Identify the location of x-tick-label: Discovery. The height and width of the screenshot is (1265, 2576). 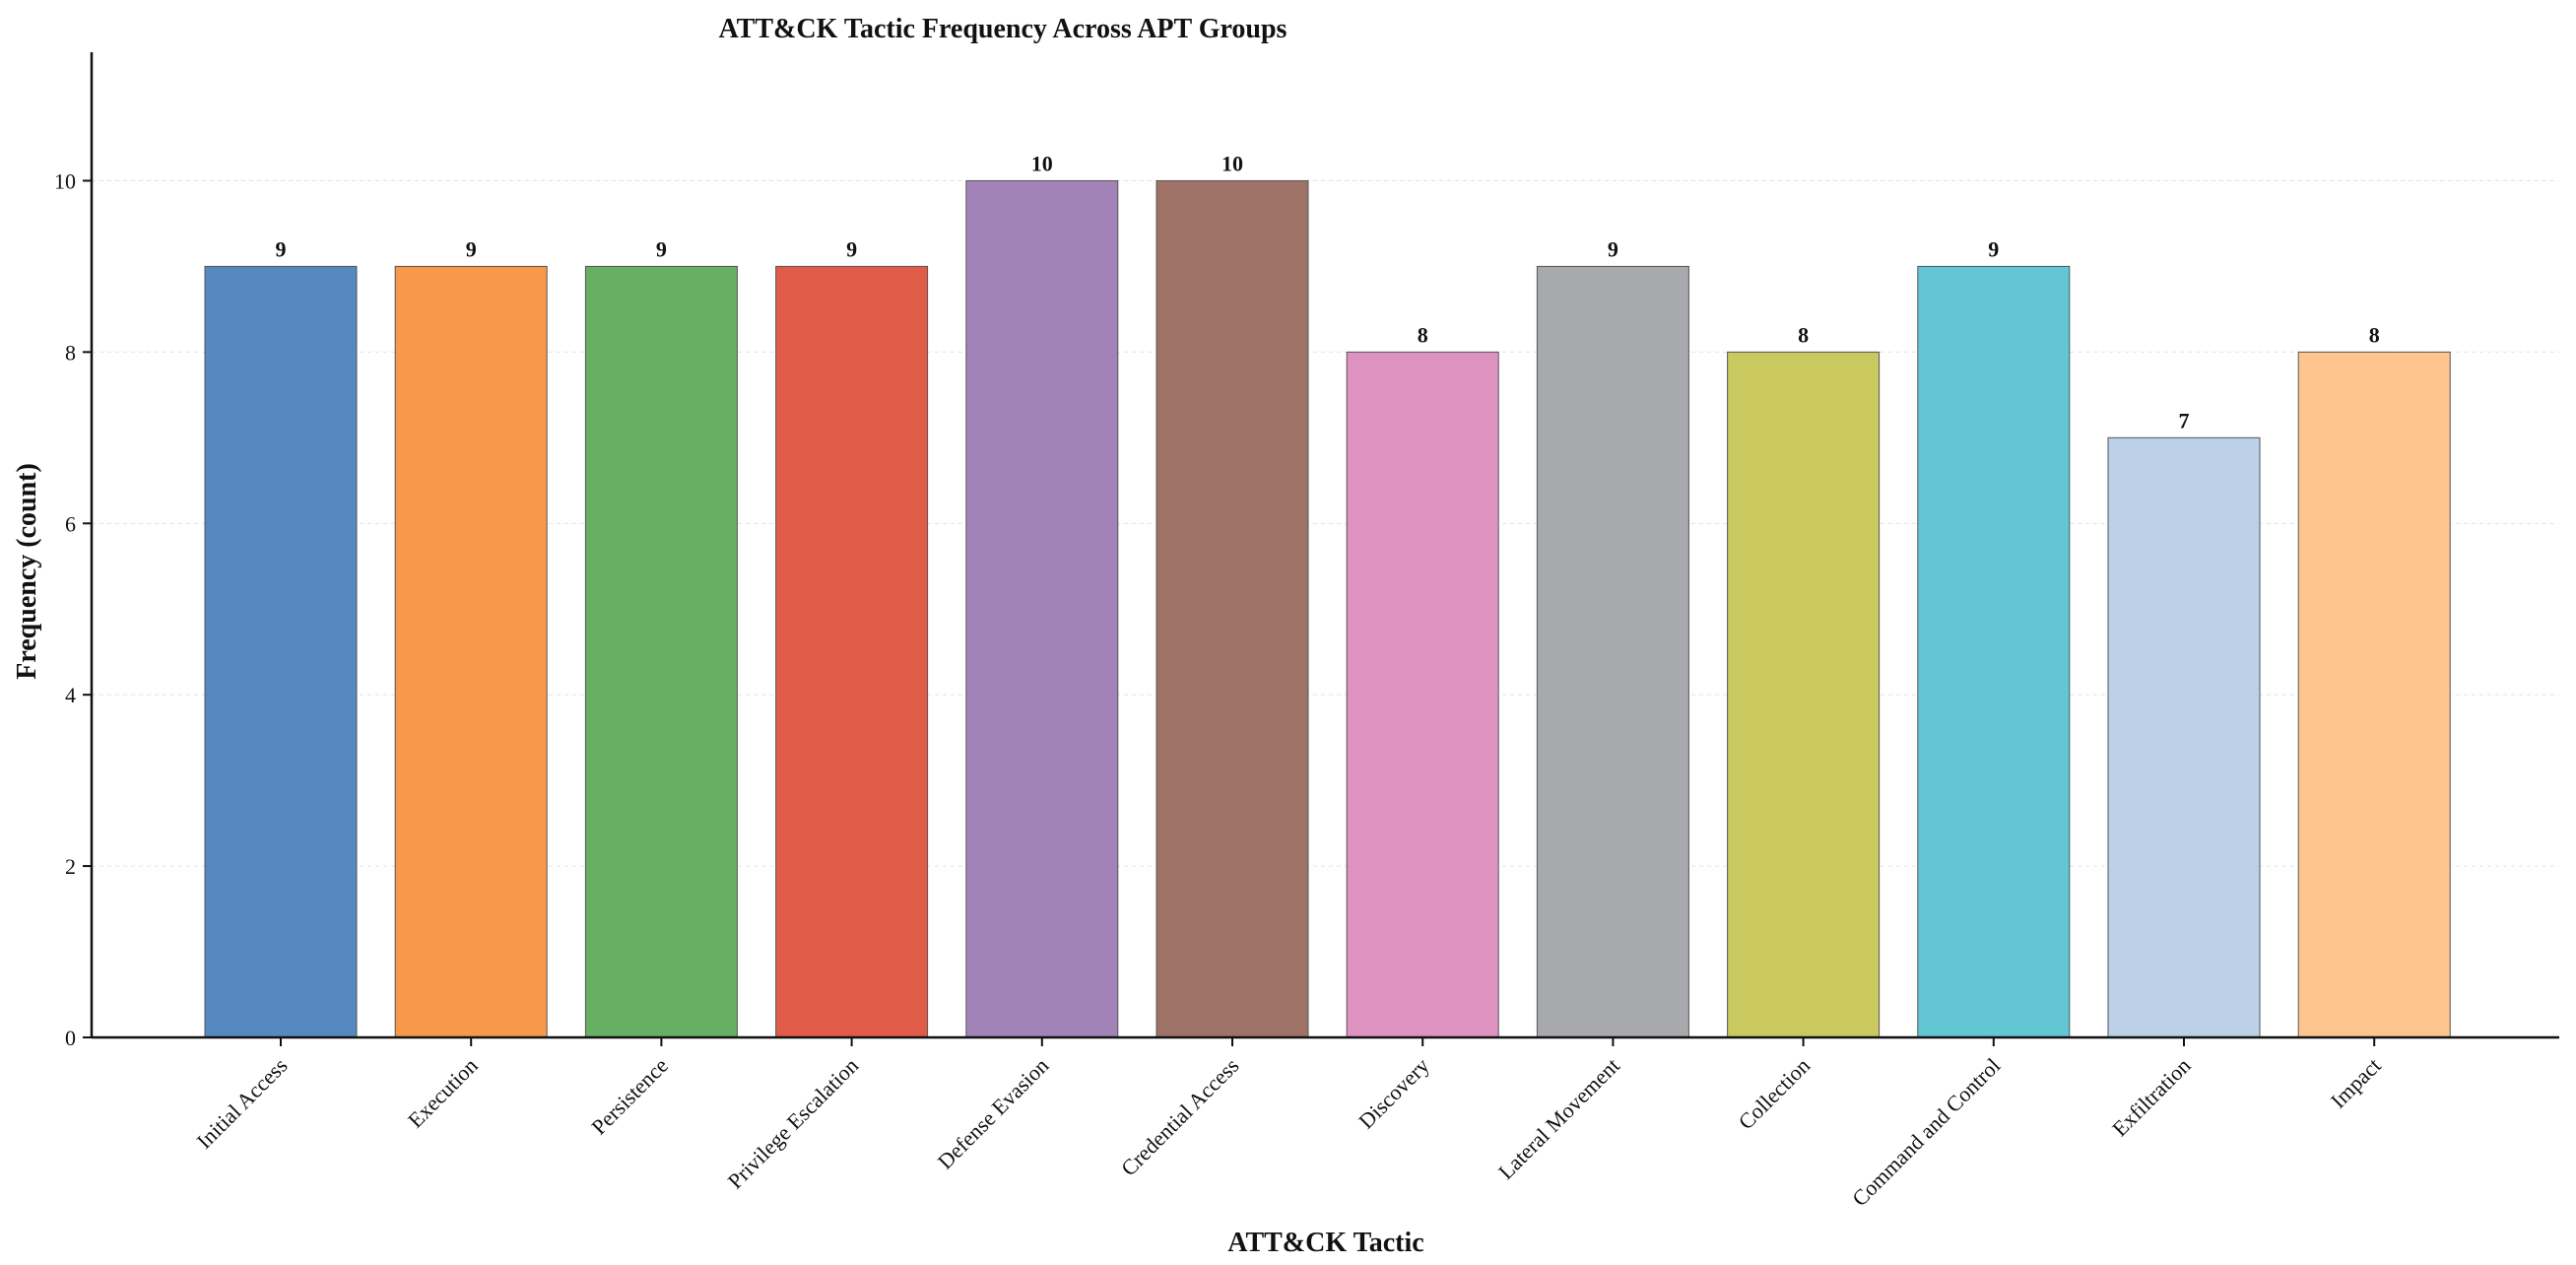
(1394, 1093).